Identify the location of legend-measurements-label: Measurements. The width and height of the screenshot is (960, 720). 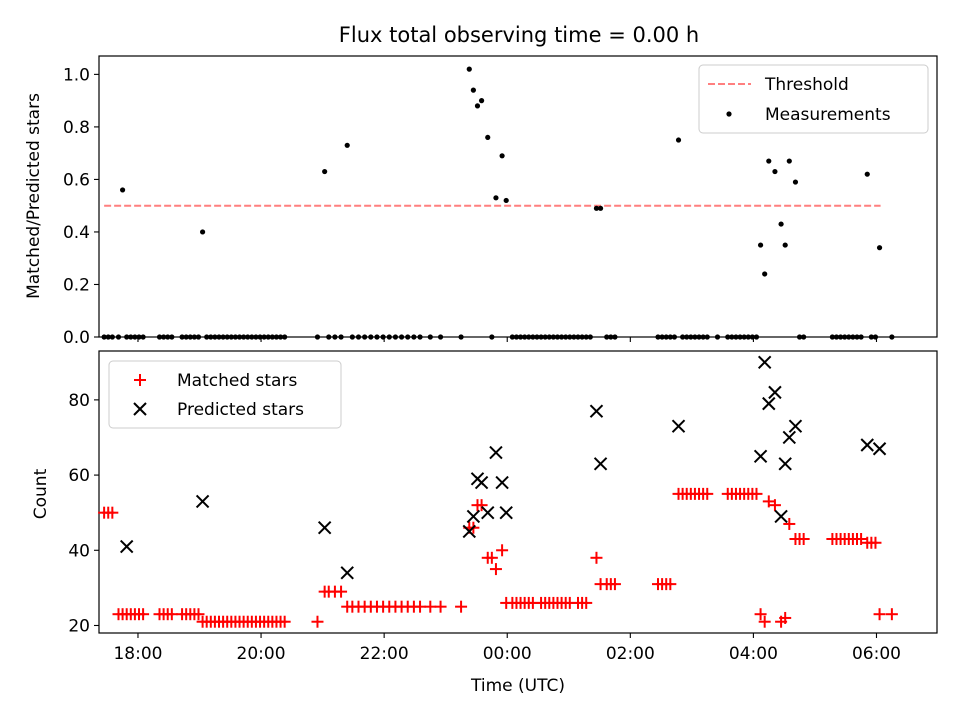
(828, 115).